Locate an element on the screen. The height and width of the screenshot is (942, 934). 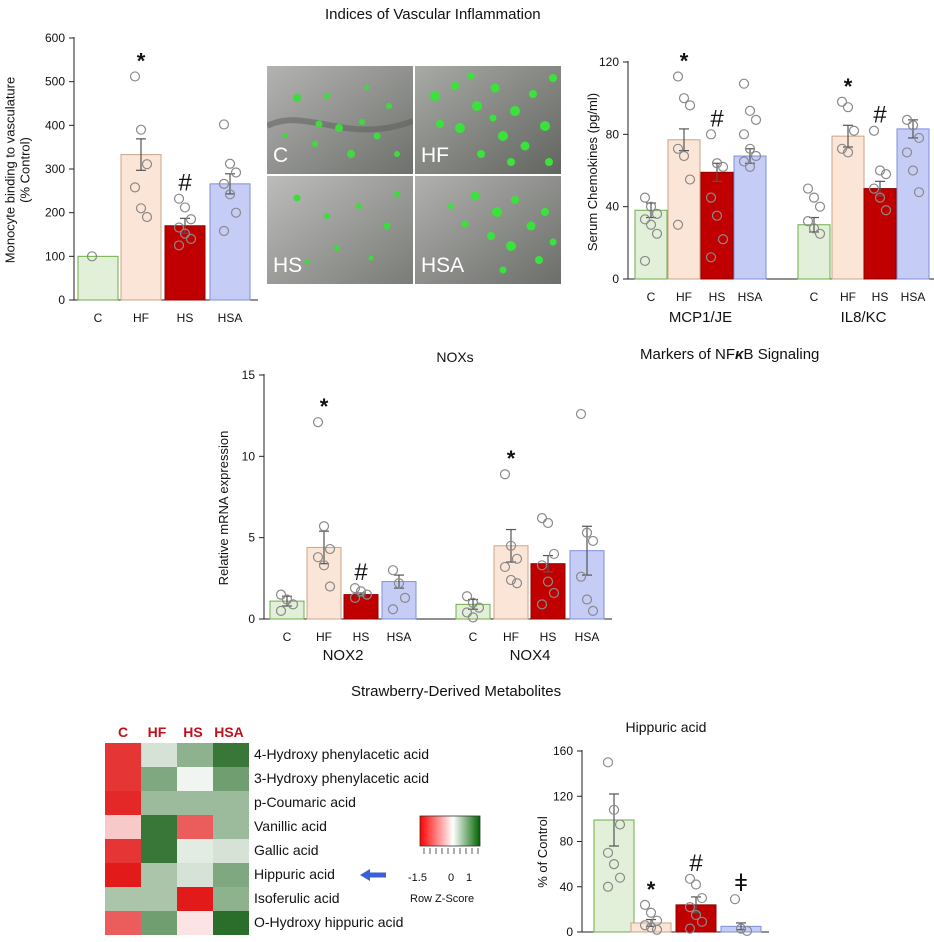
colorkey-tick: 0 is located at coordinates (451, 878).